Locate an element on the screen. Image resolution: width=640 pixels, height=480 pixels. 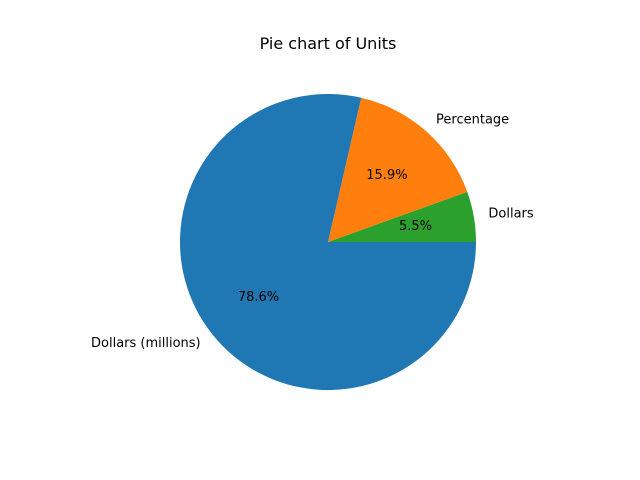
pct-label-percentage: 15.9% is located at coordinates (386, 175).